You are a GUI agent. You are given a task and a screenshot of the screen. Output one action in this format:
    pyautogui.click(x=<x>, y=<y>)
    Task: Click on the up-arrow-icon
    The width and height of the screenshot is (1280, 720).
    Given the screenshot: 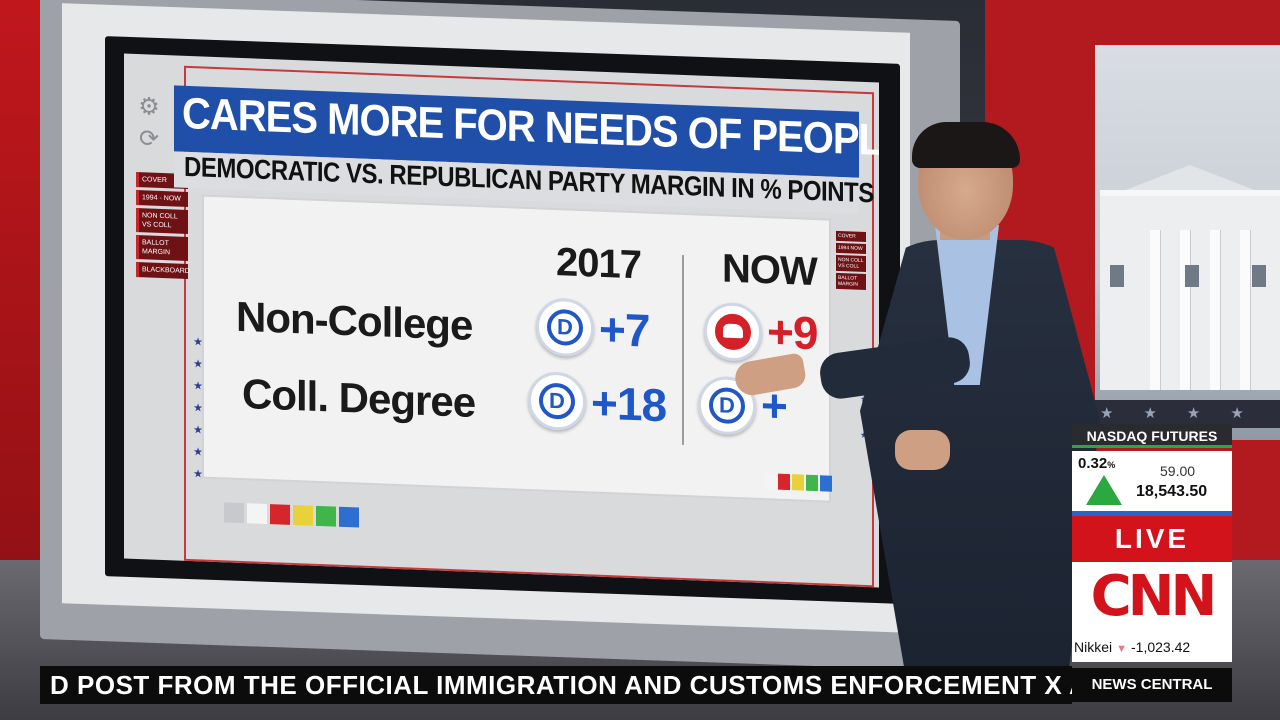 What is the action you would take?
    pyautogui.click(x=1104, y=490)
    